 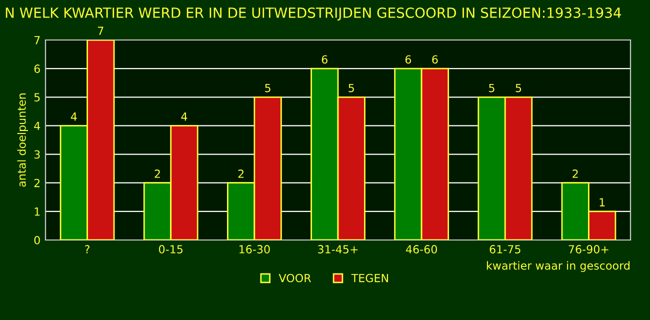 I want to click on data-label: 1, so click(x=602, y=202).